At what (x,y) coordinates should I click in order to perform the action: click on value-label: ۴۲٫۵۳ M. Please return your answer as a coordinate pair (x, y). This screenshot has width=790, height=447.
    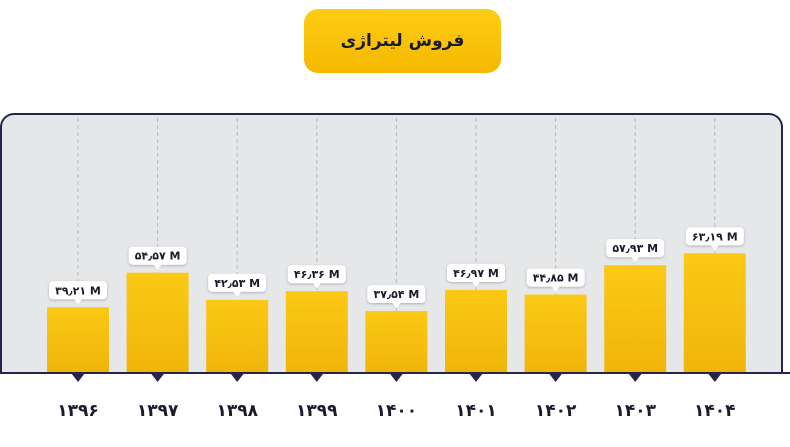
    Looking at the image, I should click on (237, 285).